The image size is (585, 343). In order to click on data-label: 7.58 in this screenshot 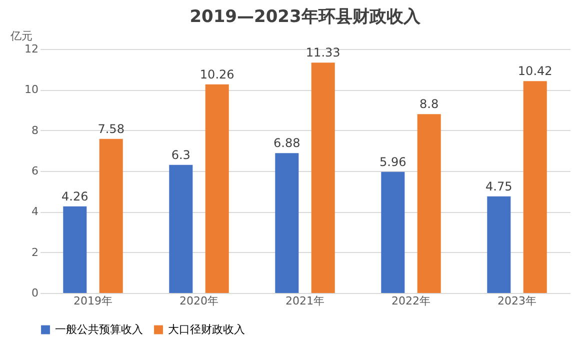, I will do `click(111, 129)`.